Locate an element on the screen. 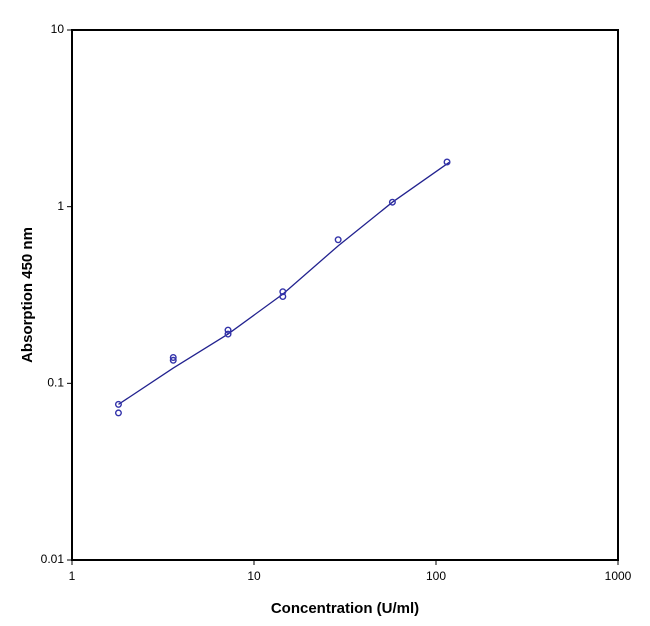  y-axis-title: Absorption 450 nm is located at coordinates (27, 295).